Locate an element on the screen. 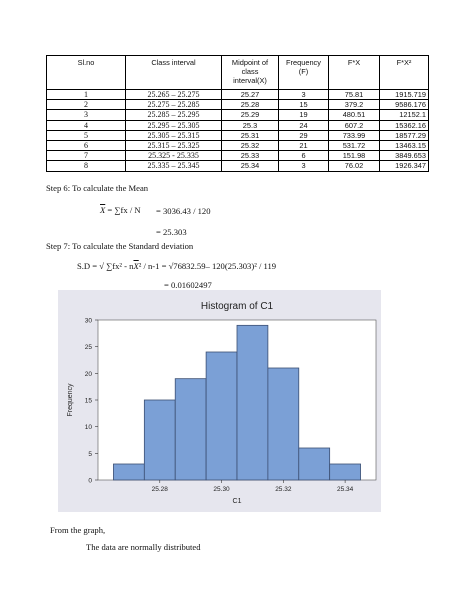 The width and height of the screenshot is (474, 613). x-tick-label: 25.34 is located at coordinates (345, 489).